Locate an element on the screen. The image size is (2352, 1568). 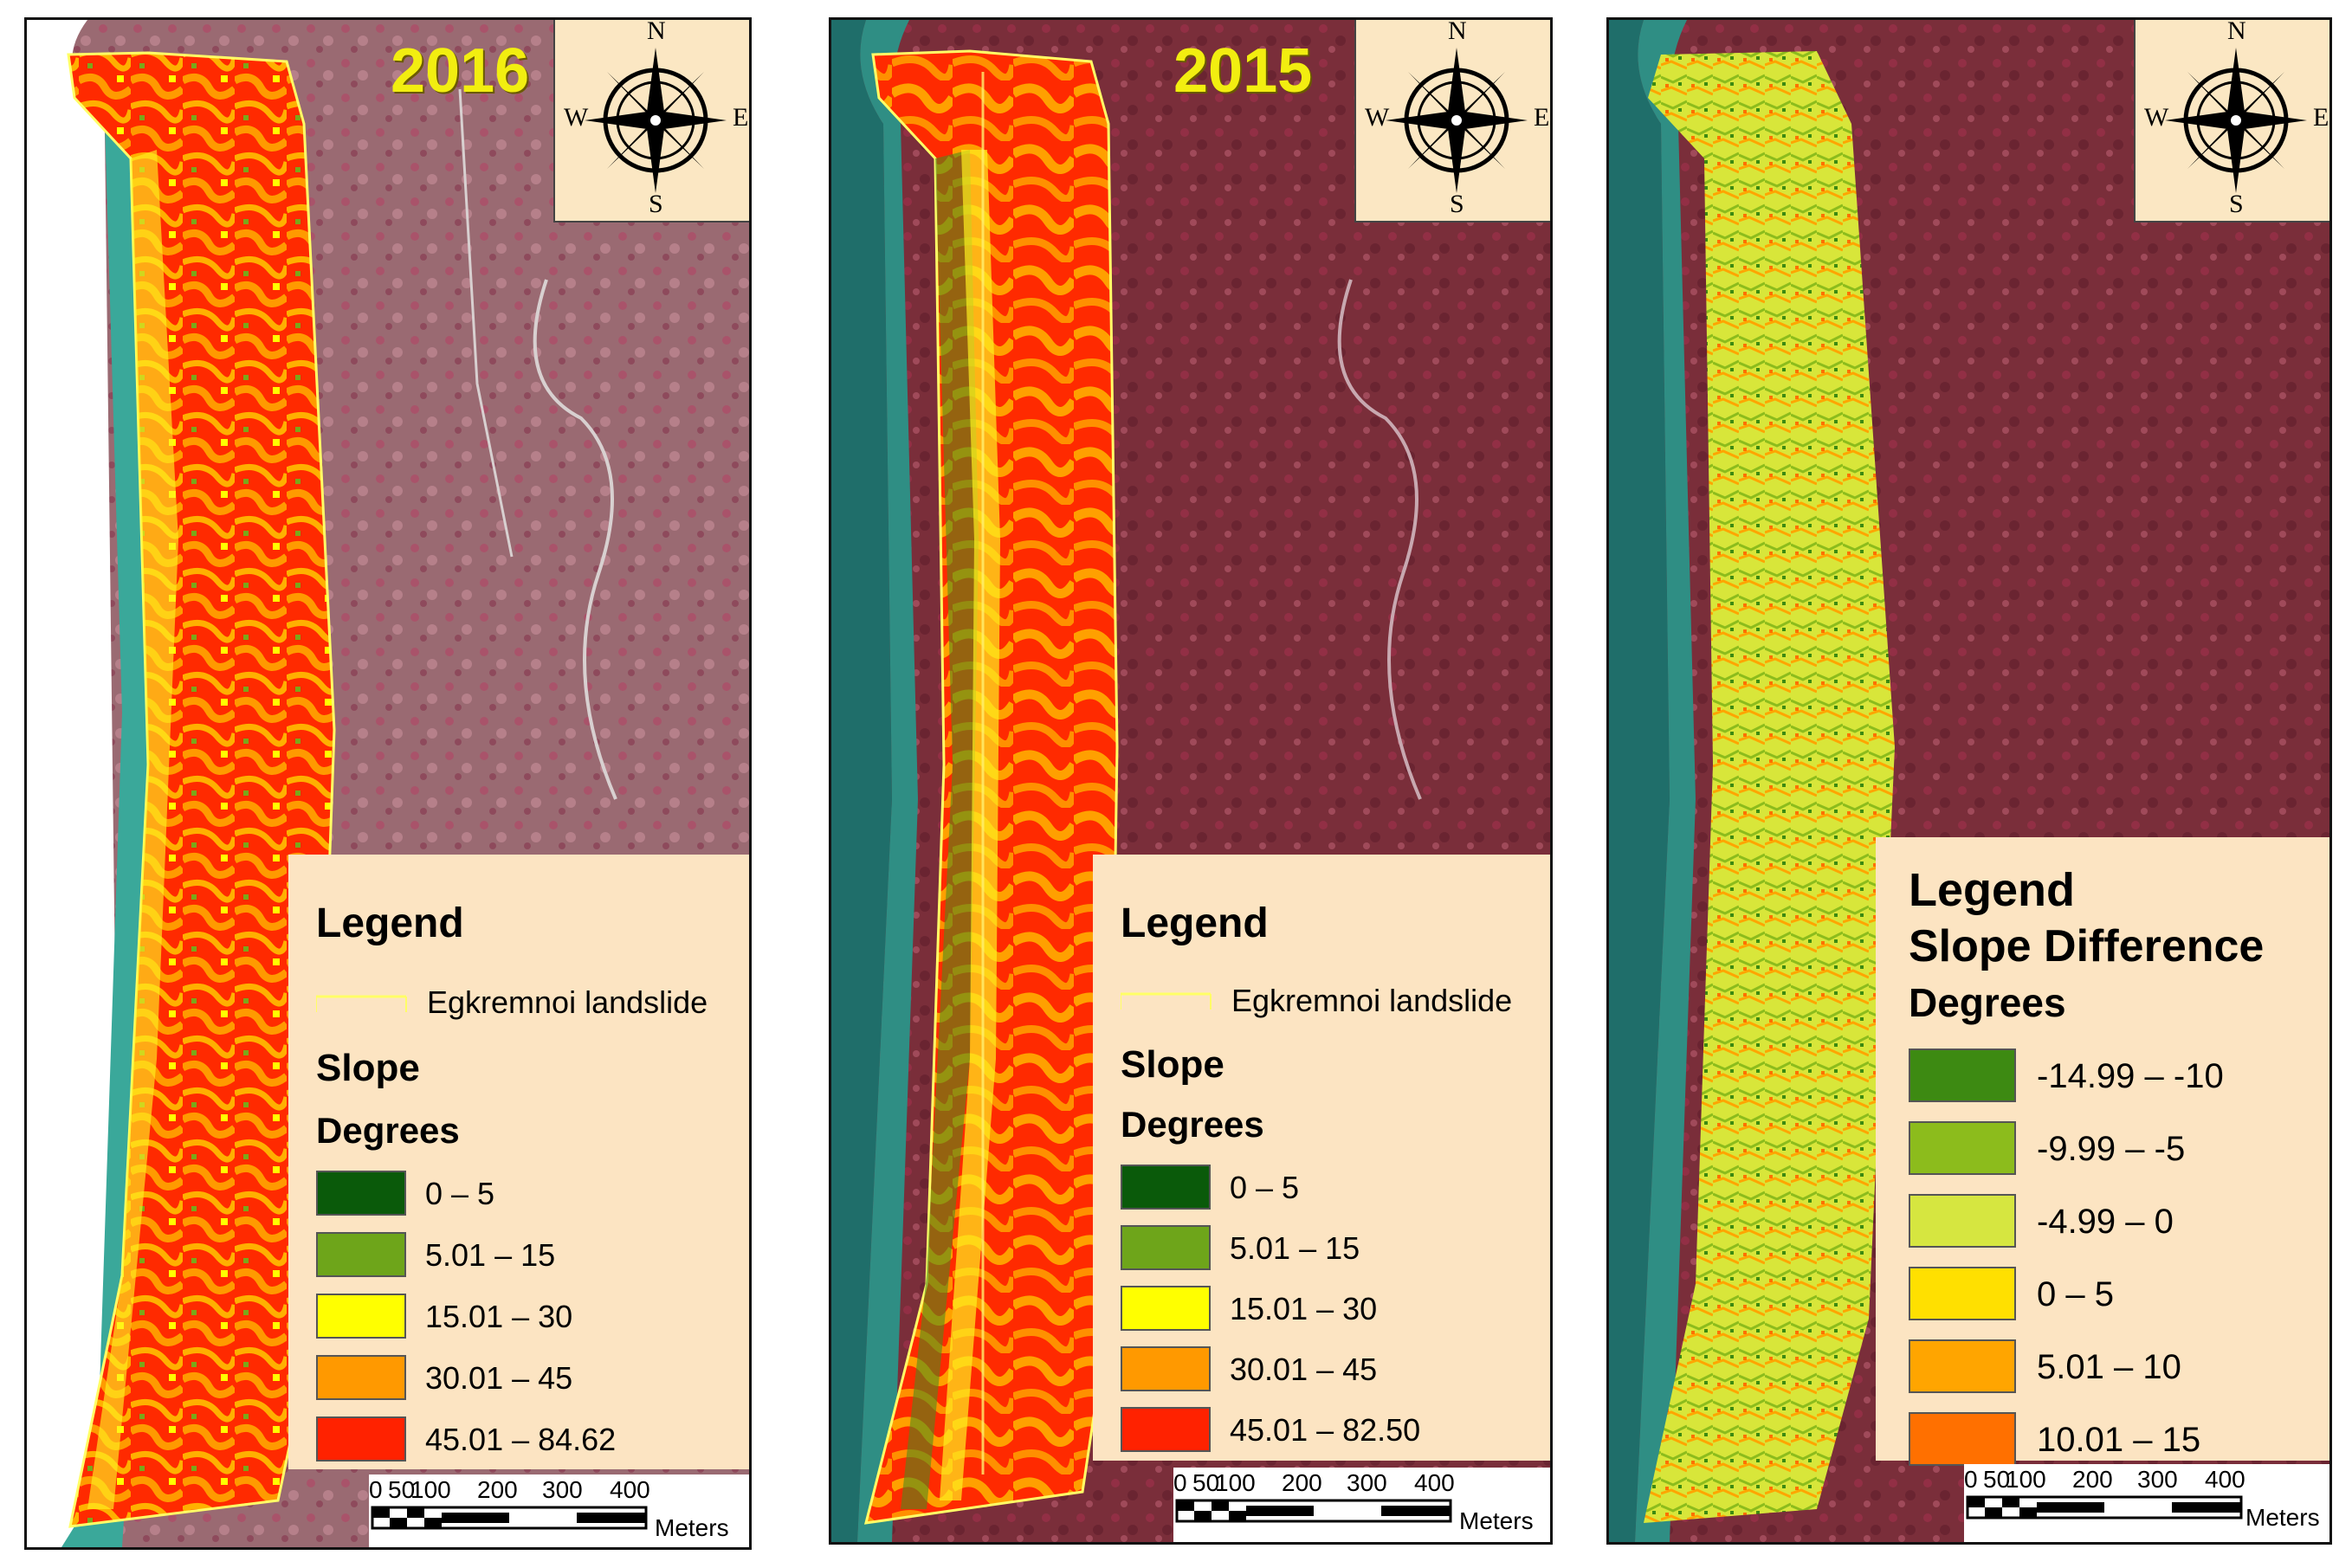
legend-layer: Slope Difference is located at coordinates (2087, 946).